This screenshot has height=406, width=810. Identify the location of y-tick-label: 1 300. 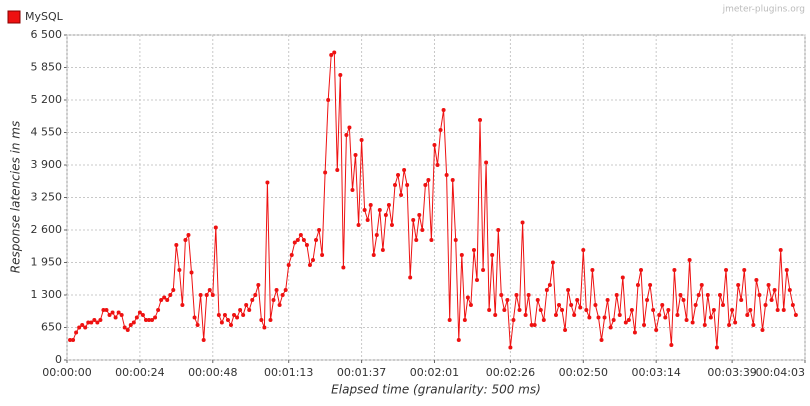
(47, 294).